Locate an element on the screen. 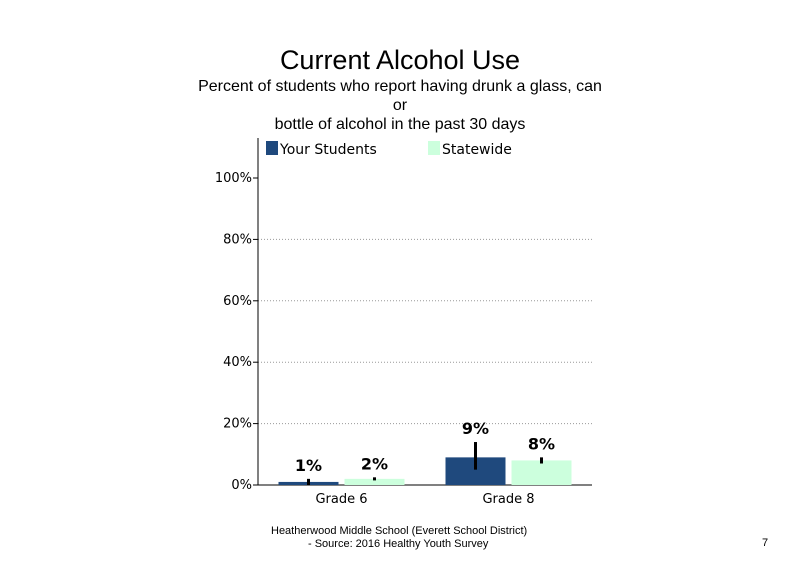  x-tick-label: Grade 6 is located at coordinates (341, 499).